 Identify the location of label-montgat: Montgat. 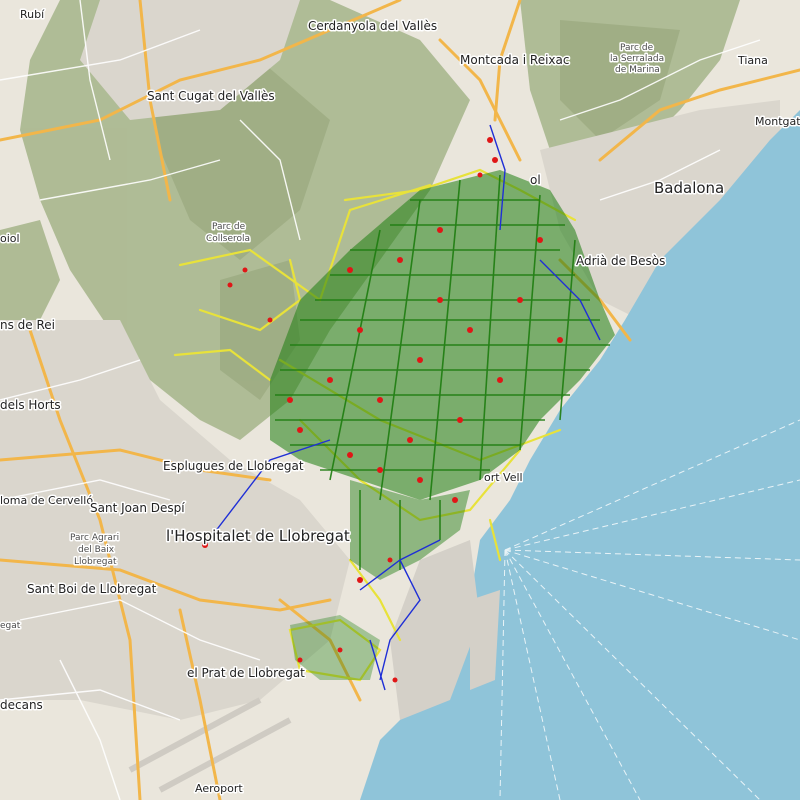
(777, 121).